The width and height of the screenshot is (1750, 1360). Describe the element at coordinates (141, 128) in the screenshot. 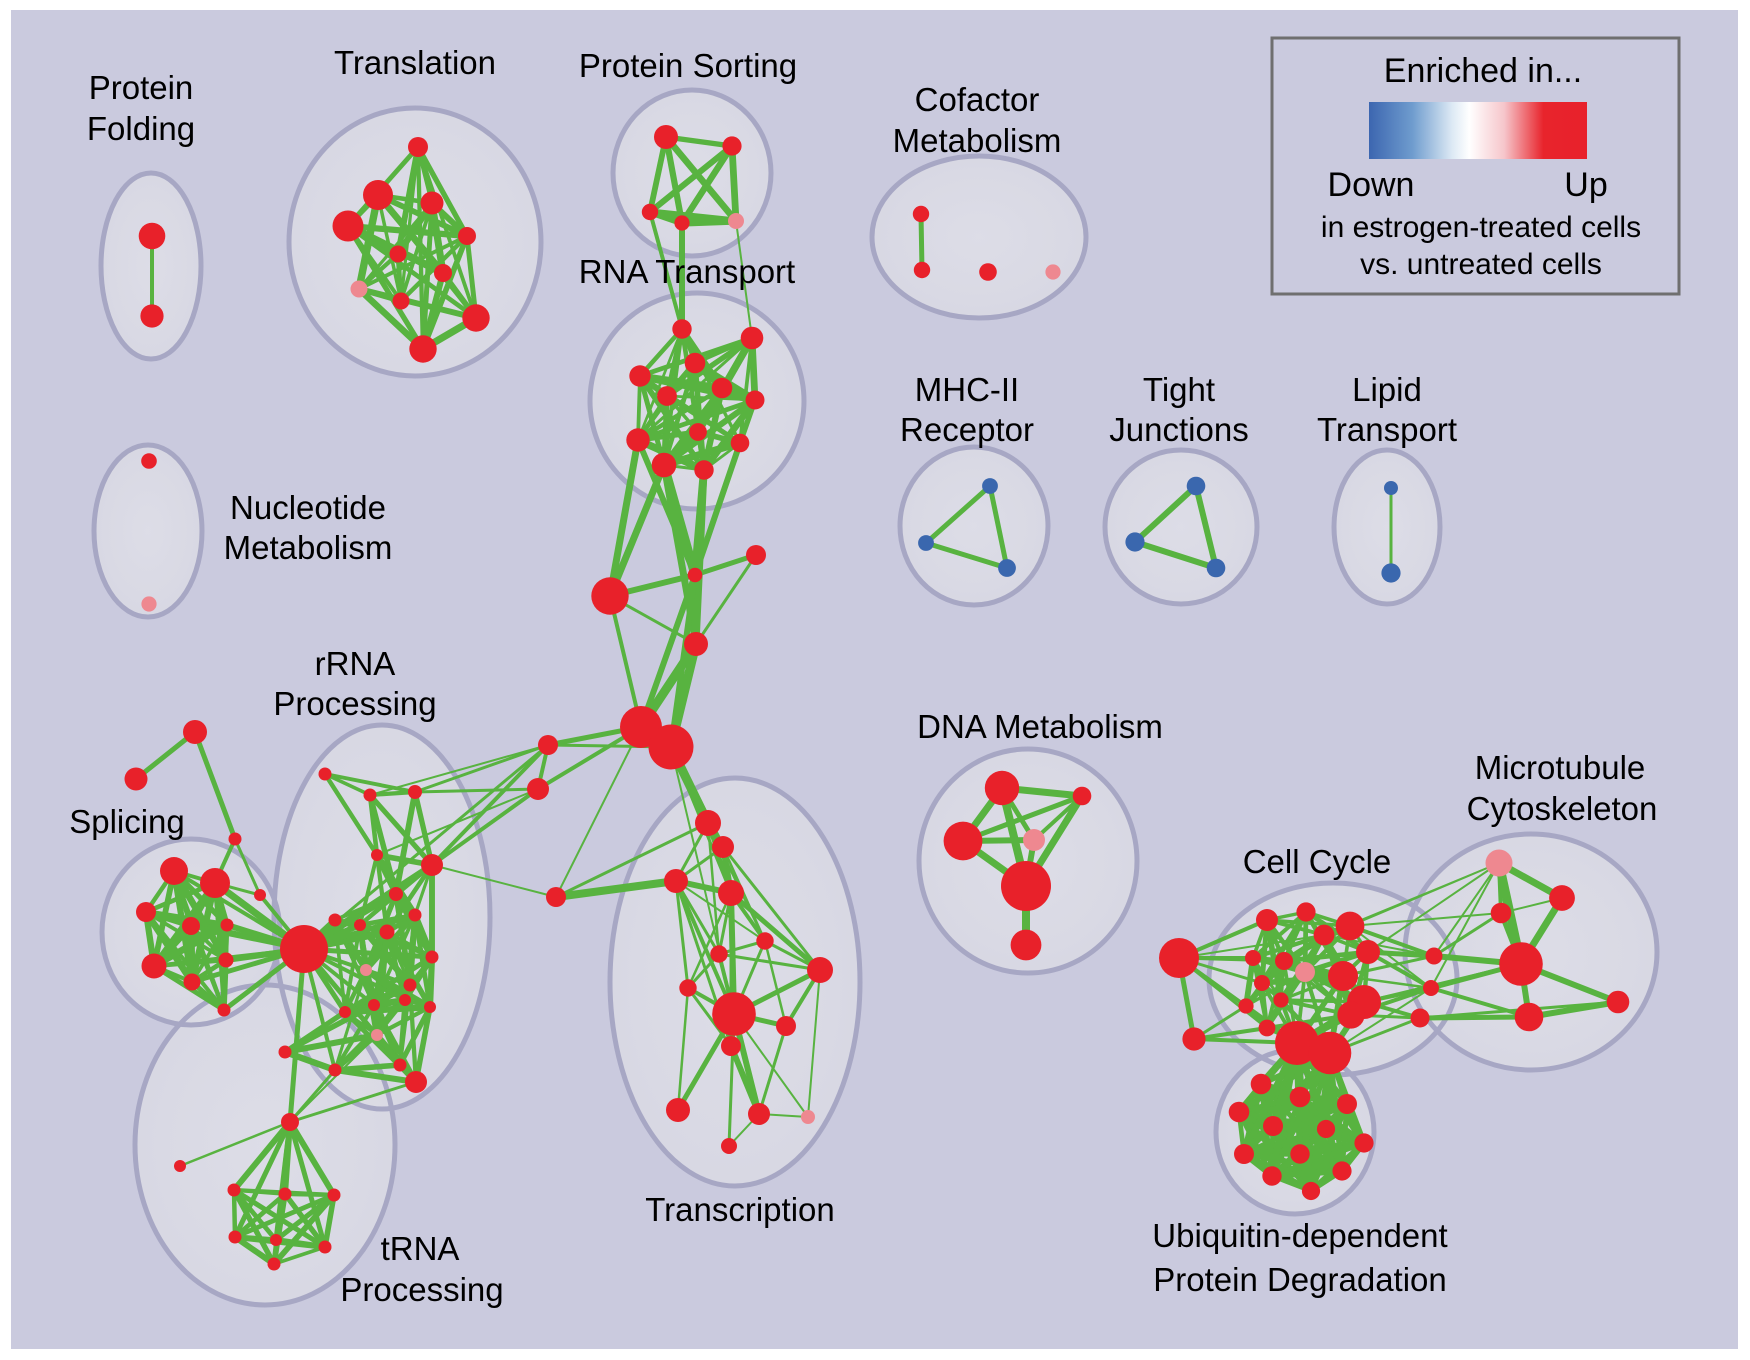

I see `svg-text: Folding` at that location.